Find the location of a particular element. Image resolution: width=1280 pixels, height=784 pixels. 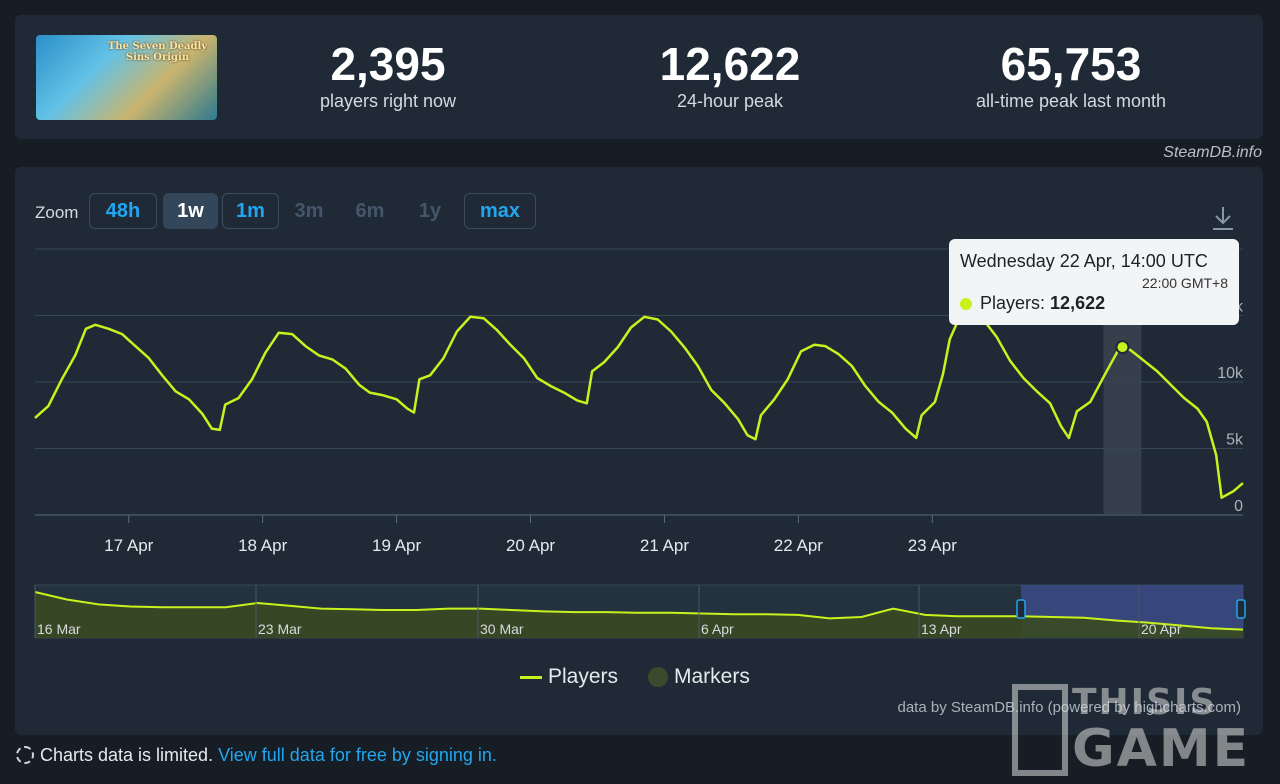

tooltip-subtitle: 22:00 GMT+8 is located at coordinates (1185, 283).